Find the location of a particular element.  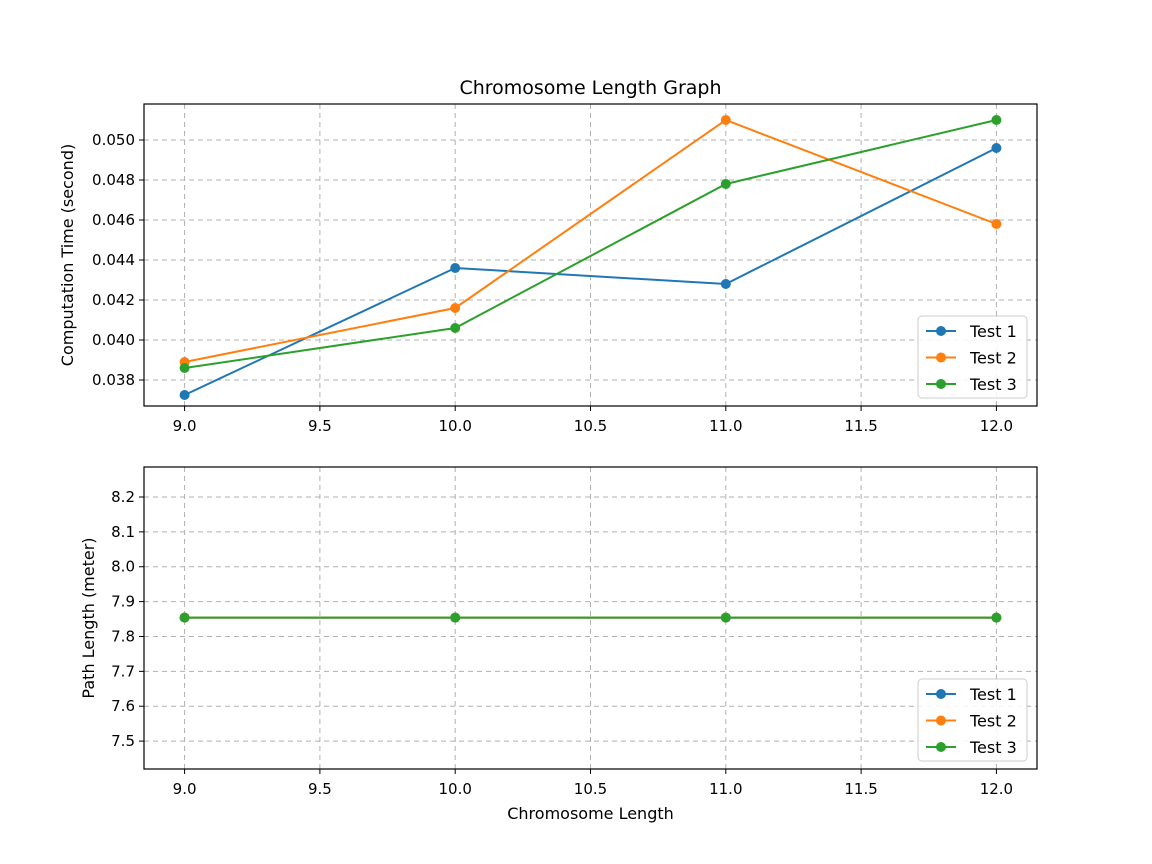

y-tick-label: 0.050 is located at coordinates (113, 140).